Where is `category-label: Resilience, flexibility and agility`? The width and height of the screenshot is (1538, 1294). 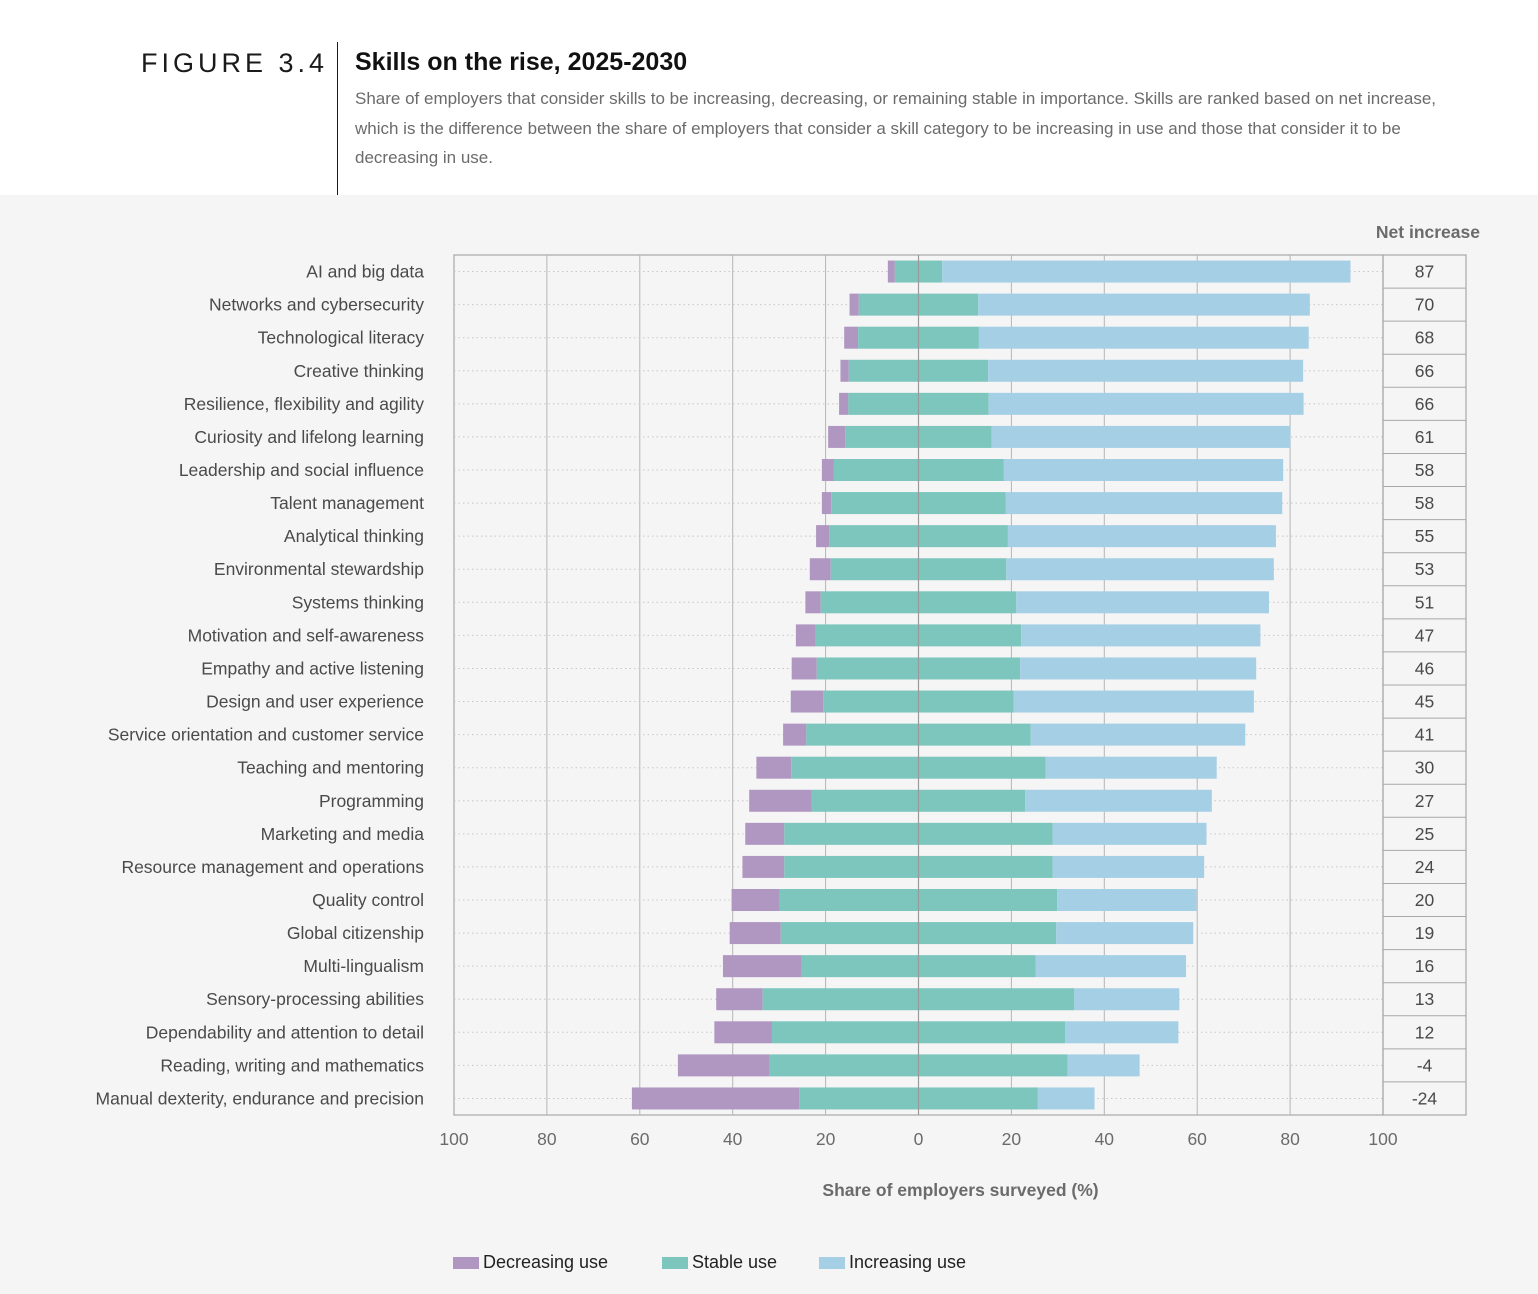 category-label: Resilience, flexibility and agility is located at coordinates (304, 404).